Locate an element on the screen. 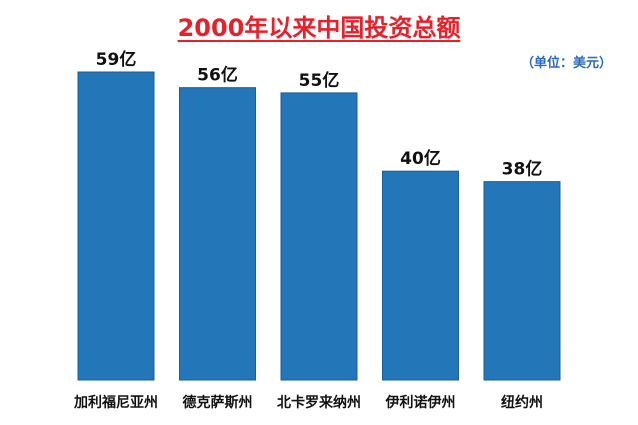 This screenshot has height=425, width=638. category-label-2: 北卡罗来纳州 is located at coordinates (319, 402).